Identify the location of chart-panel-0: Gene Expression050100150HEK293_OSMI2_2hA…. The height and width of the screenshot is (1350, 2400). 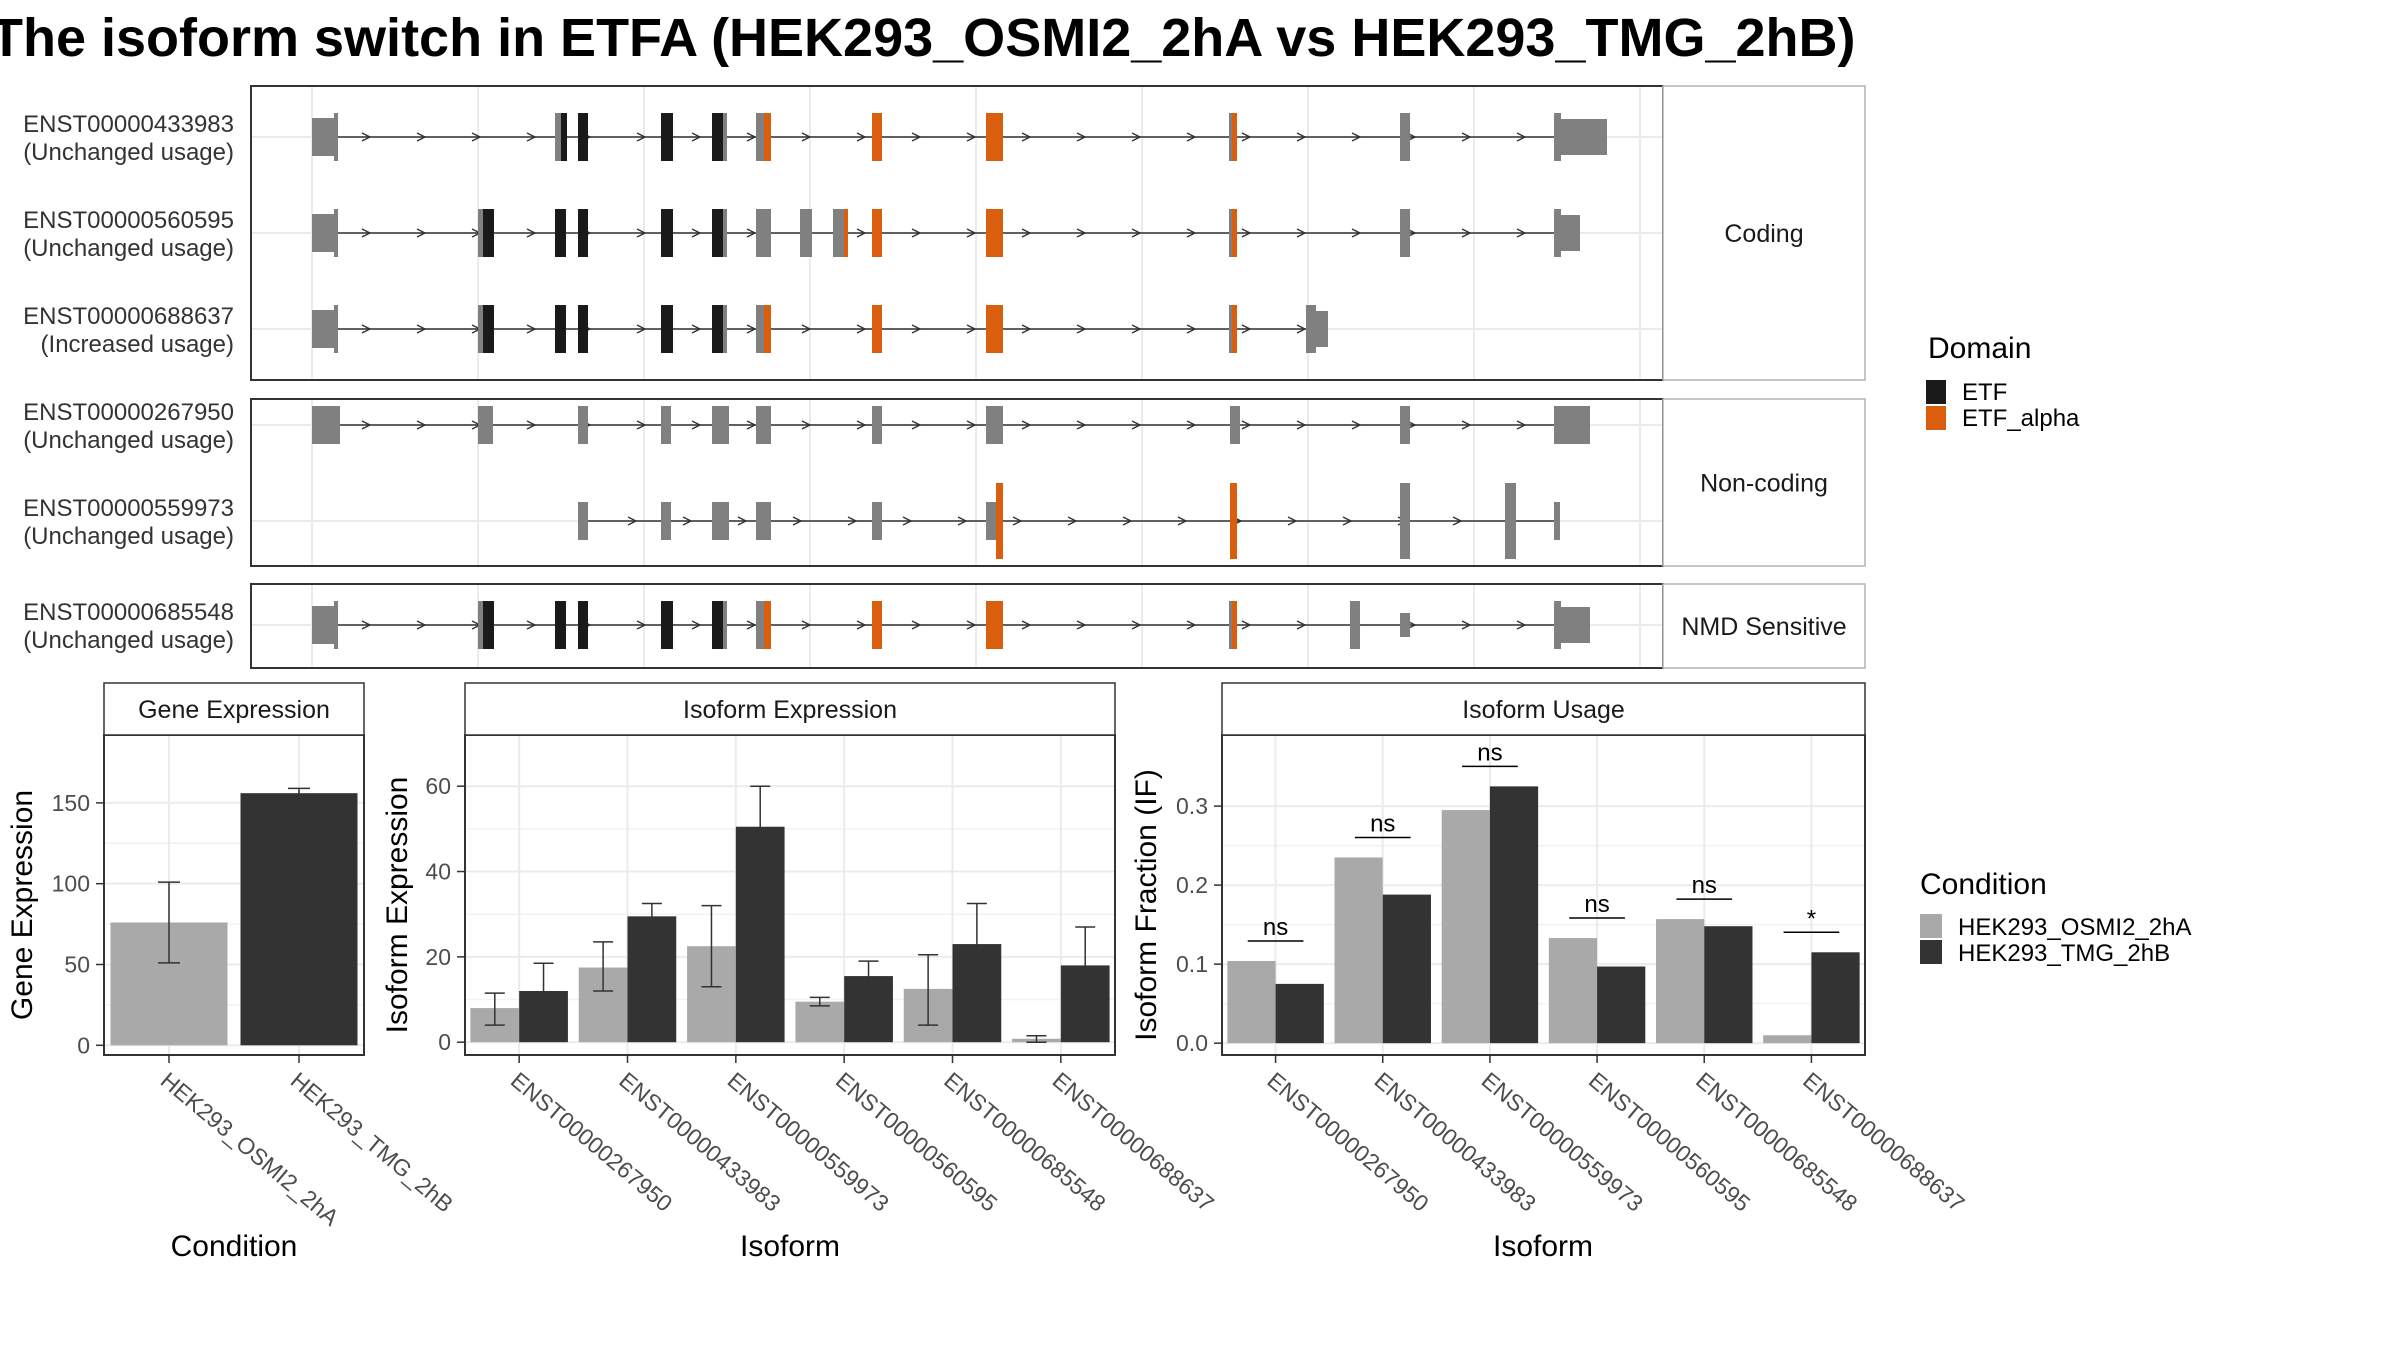
(232, 972).